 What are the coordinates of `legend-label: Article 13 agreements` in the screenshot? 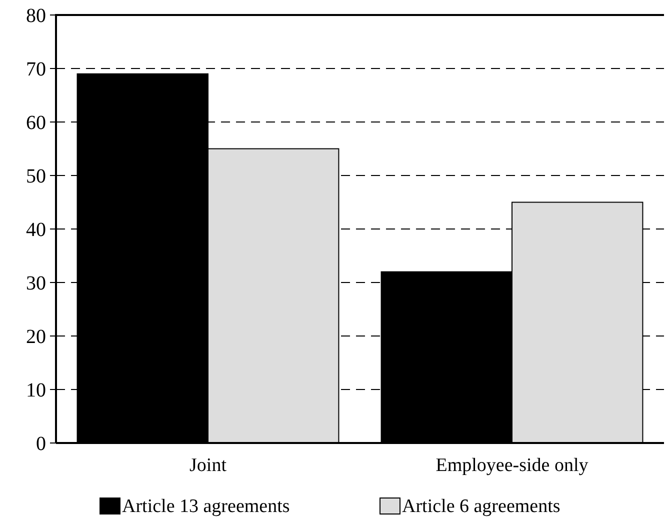 It's located at (206, 506).